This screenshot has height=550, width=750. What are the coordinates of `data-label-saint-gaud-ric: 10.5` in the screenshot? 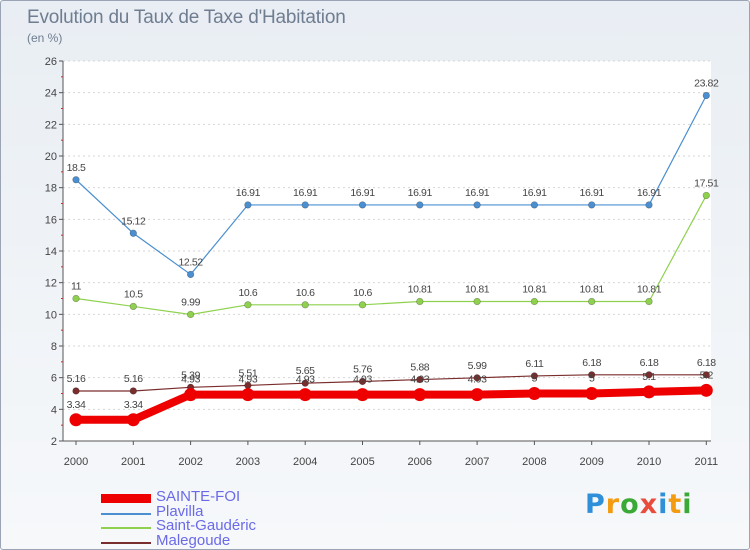 It's located at (133, 294).